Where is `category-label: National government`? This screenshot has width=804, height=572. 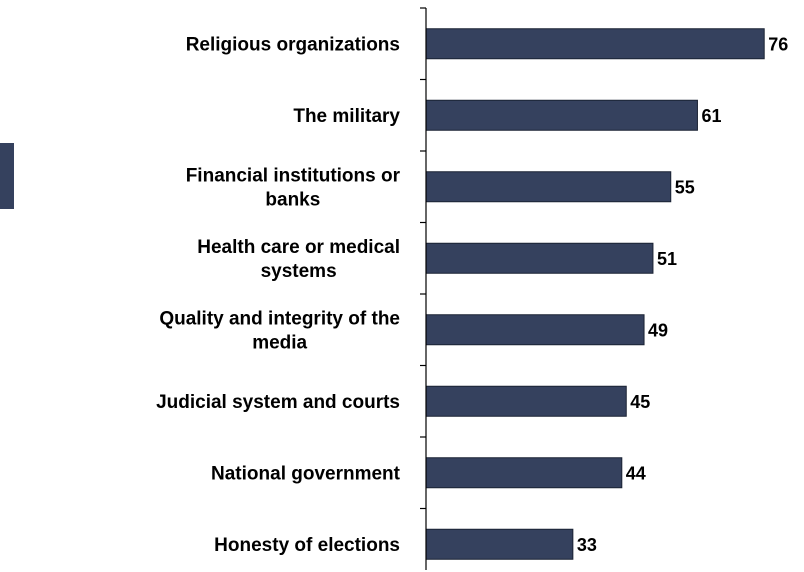 category-label: National government is located at coordinates (306, 473).